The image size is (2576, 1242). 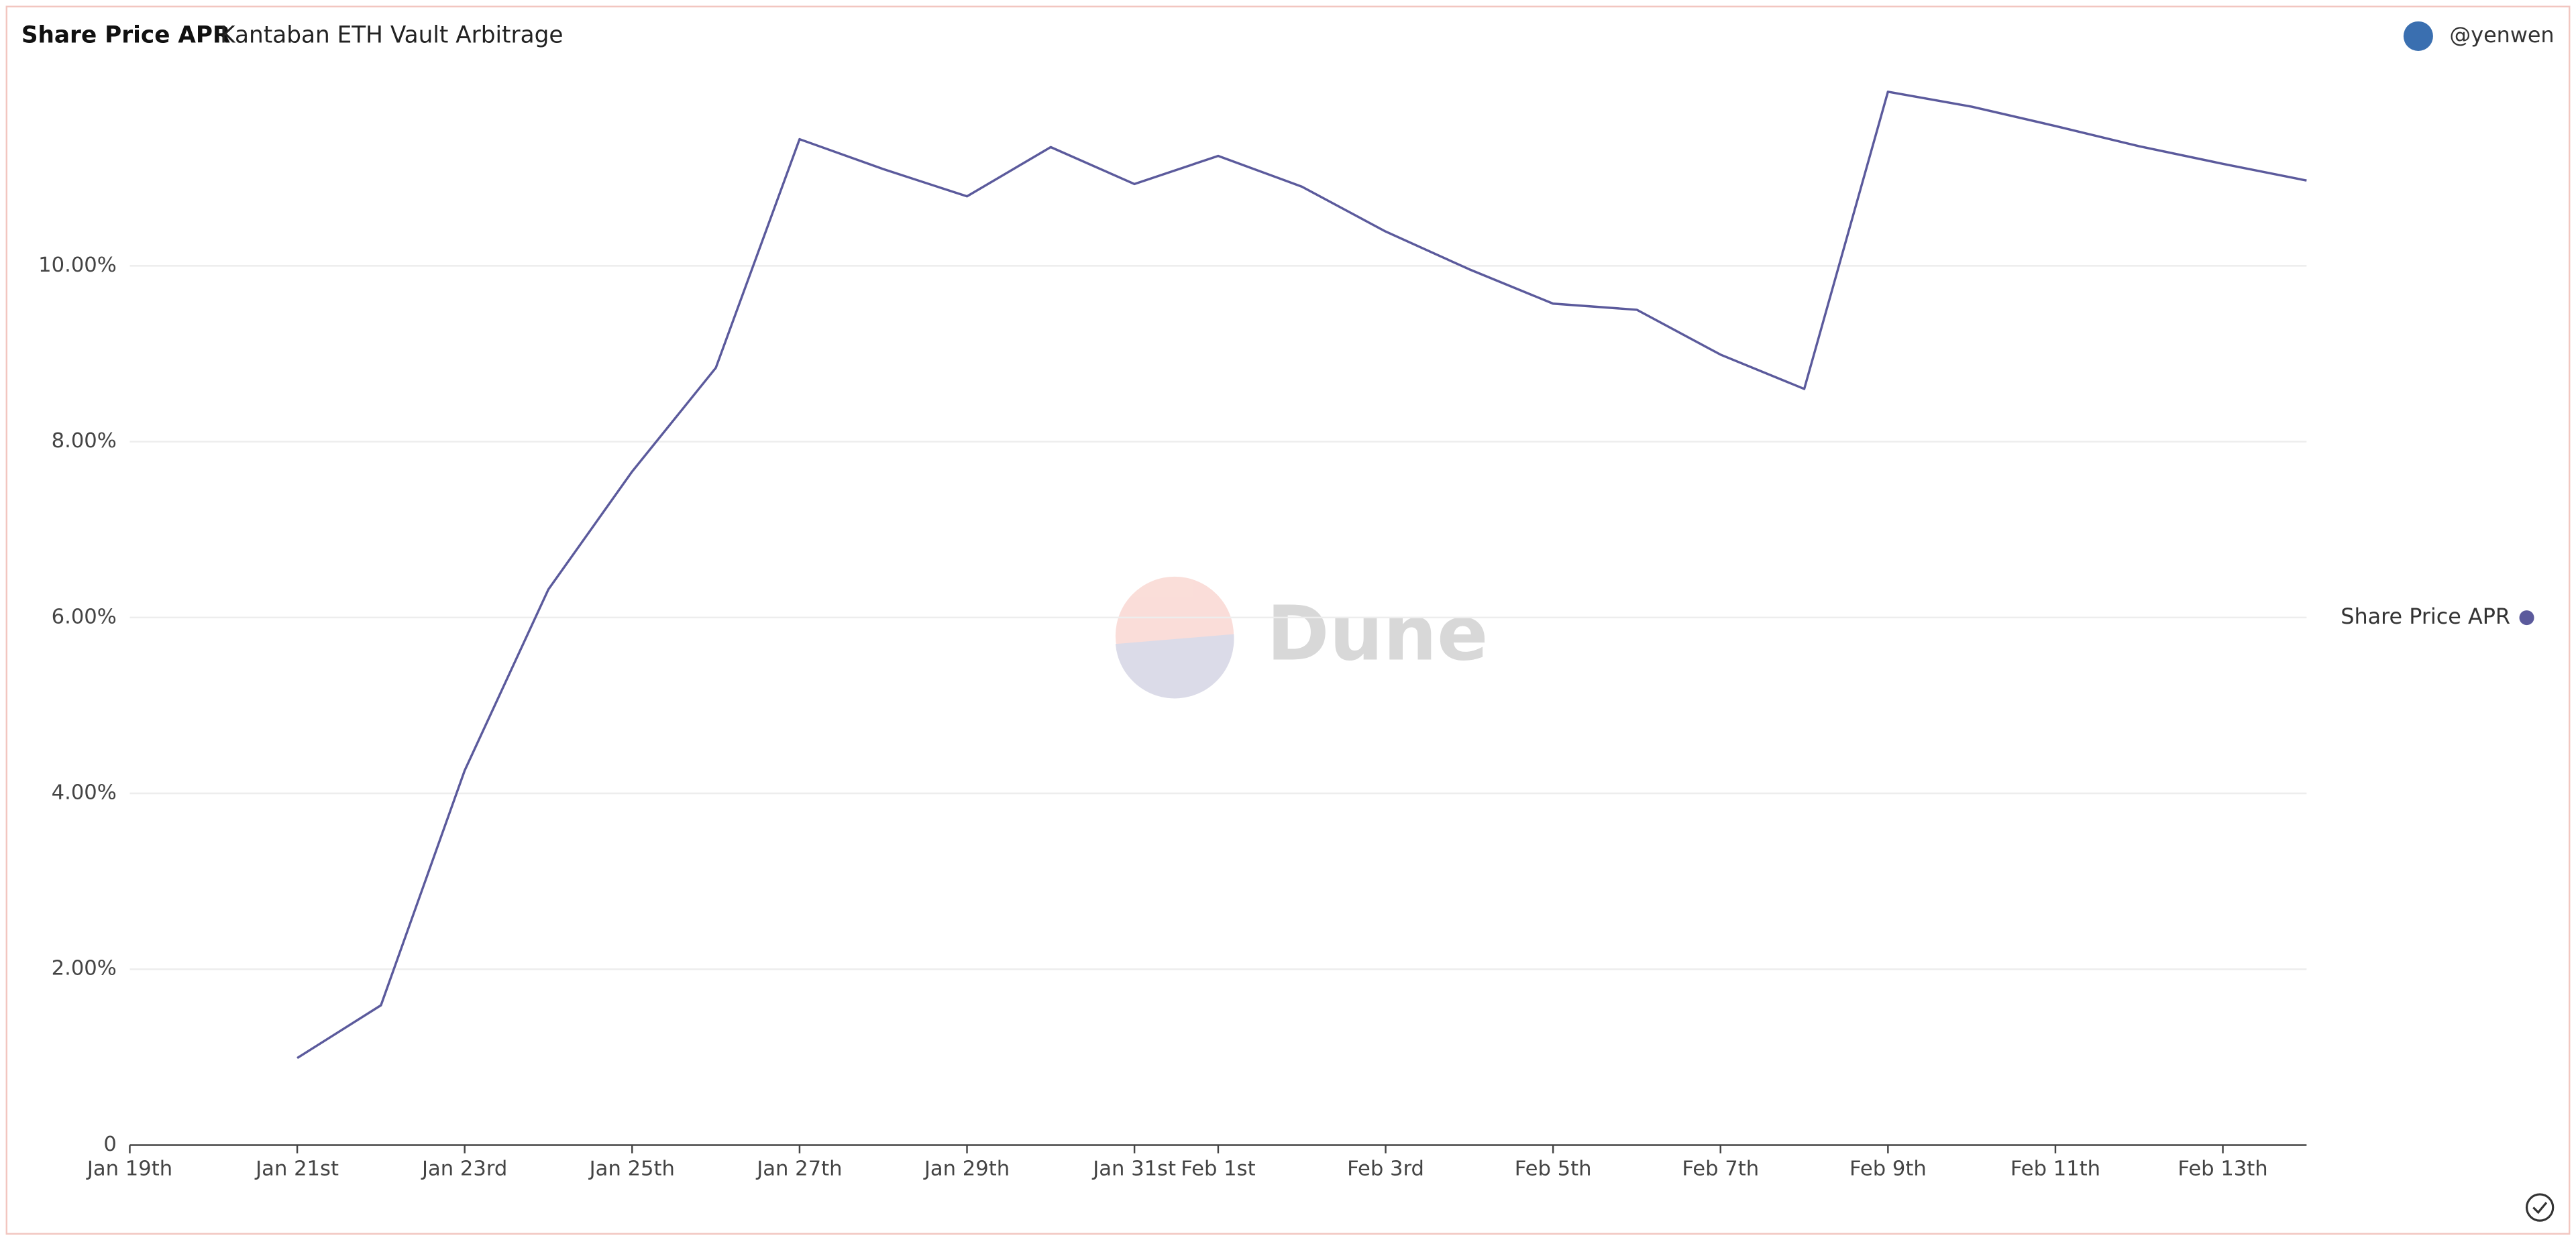 I want to click on x-tick-label: Feb 7th, so click(x=1720, y=1169).